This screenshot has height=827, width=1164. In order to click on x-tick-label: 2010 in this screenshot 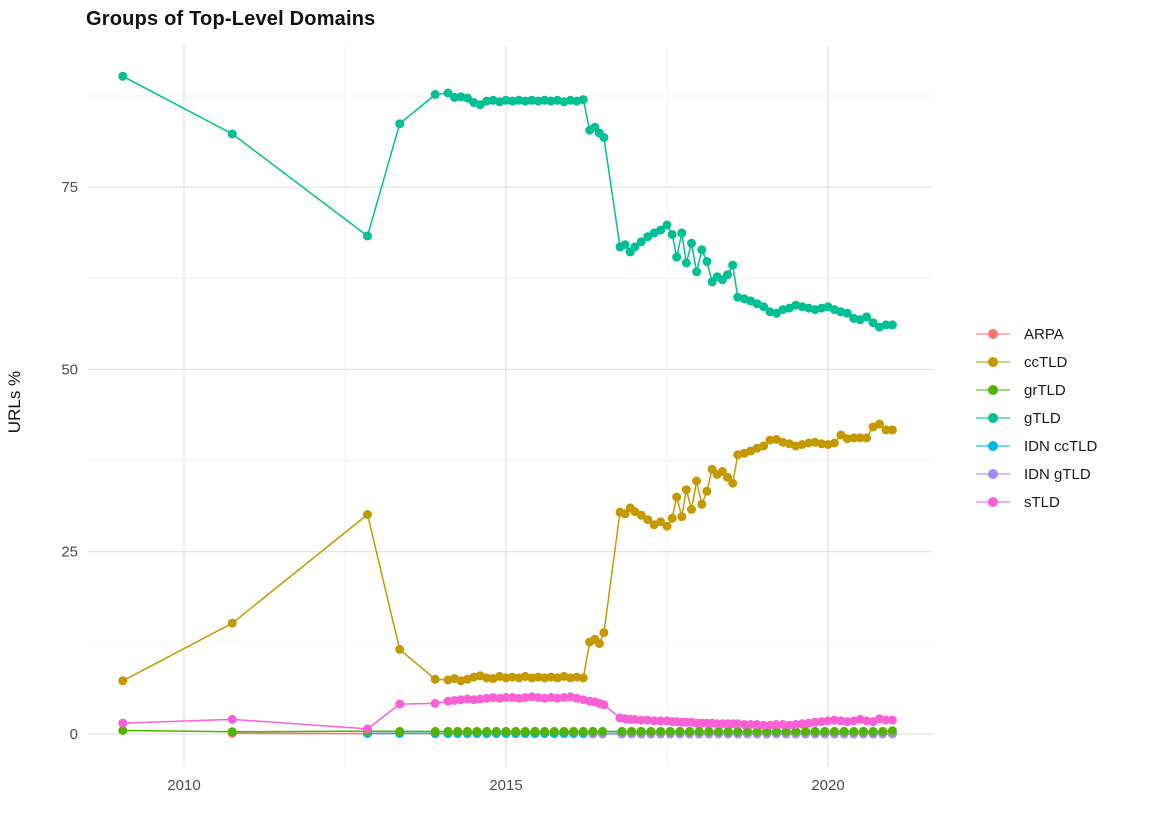, I will do `click(183, 785)`.